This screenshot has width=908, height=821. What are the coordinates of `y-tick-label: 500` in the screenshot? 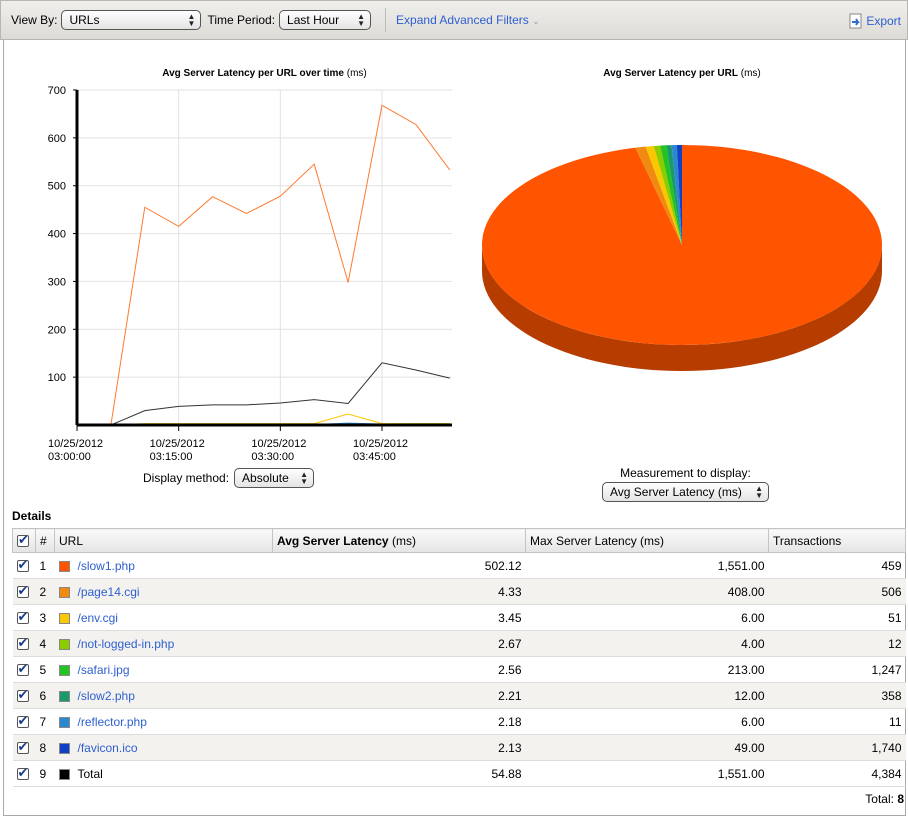 It's located at (57, 187).